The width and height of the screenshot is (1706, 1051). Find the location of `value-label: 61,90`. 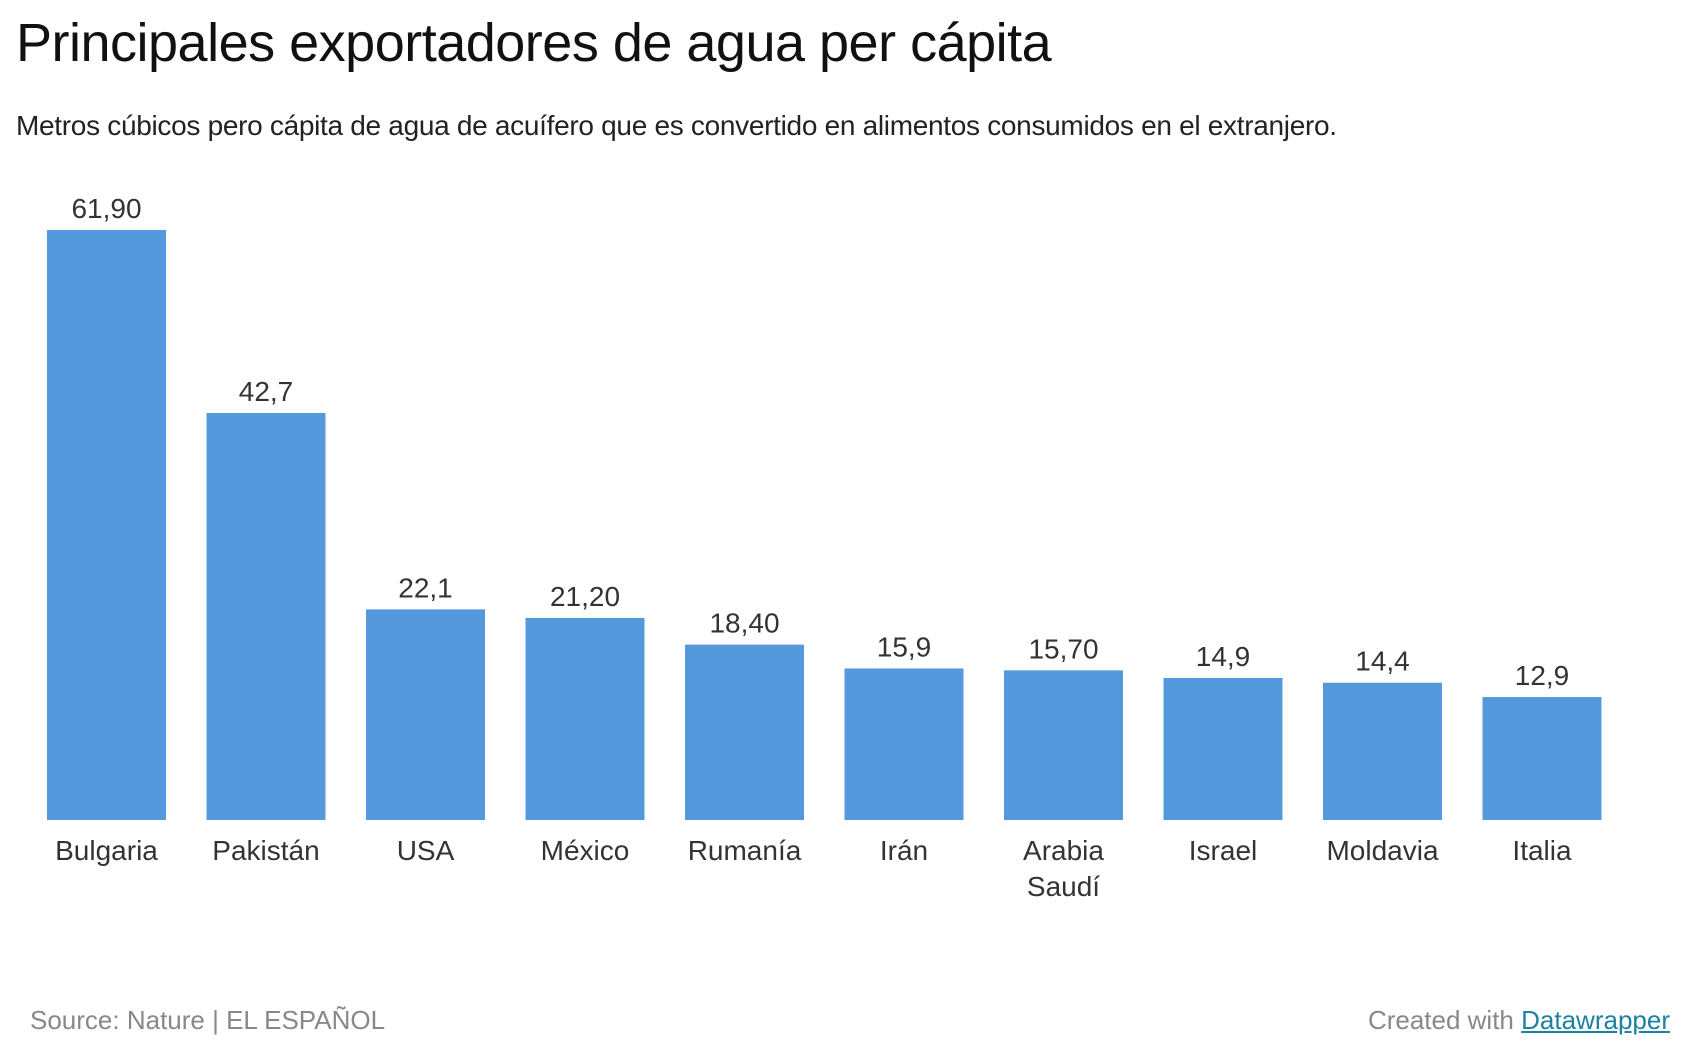

value-label: 61,90 is located at coordinates (106, 208).